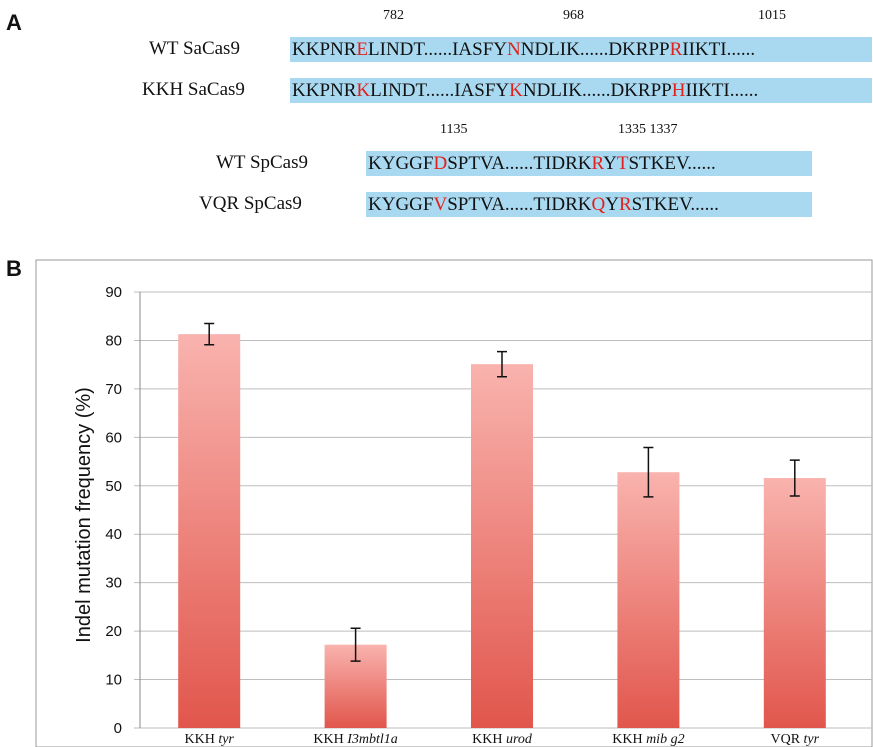  I want to click on mutated-residue: V, so click(440, 204).